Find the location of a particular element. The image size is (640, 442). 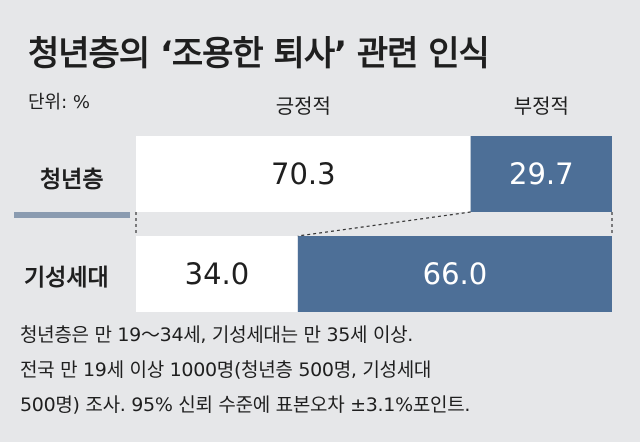

legend-positive: 긍정적 is located at coordinates (303, 106).